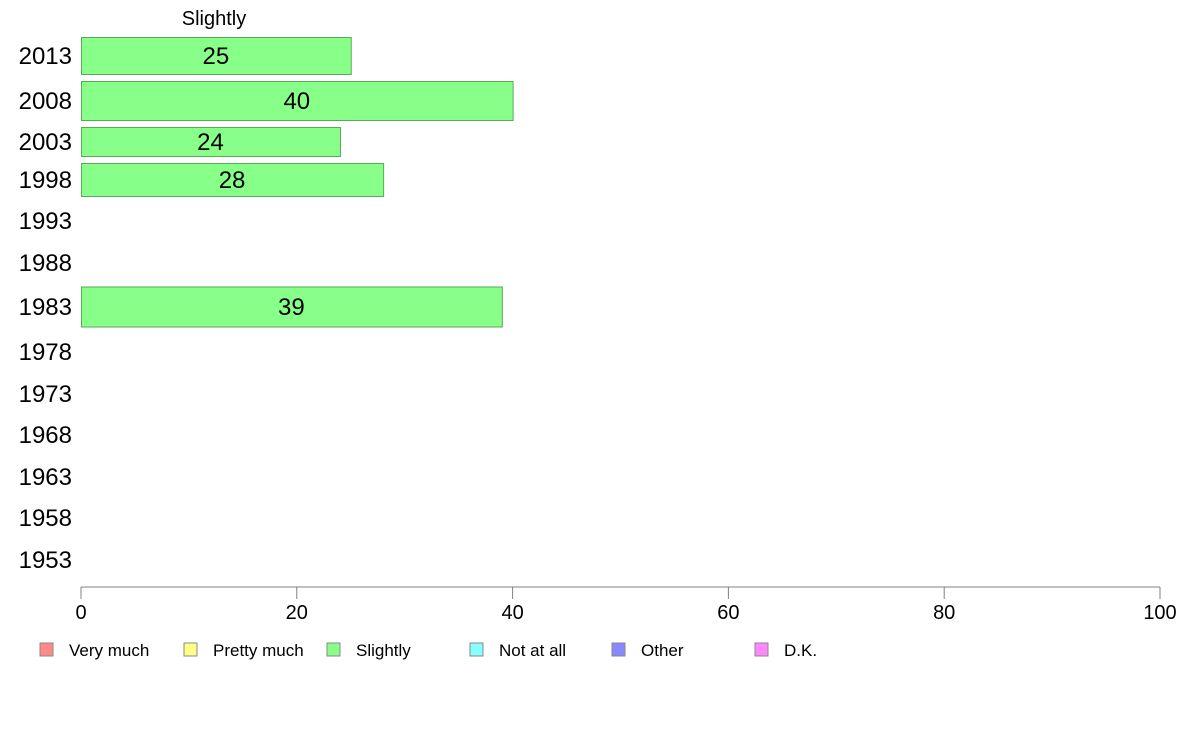 The height and width of the screenshot is (736, 1188). I want to click on legend-label: Not at all, so click(532, 650).